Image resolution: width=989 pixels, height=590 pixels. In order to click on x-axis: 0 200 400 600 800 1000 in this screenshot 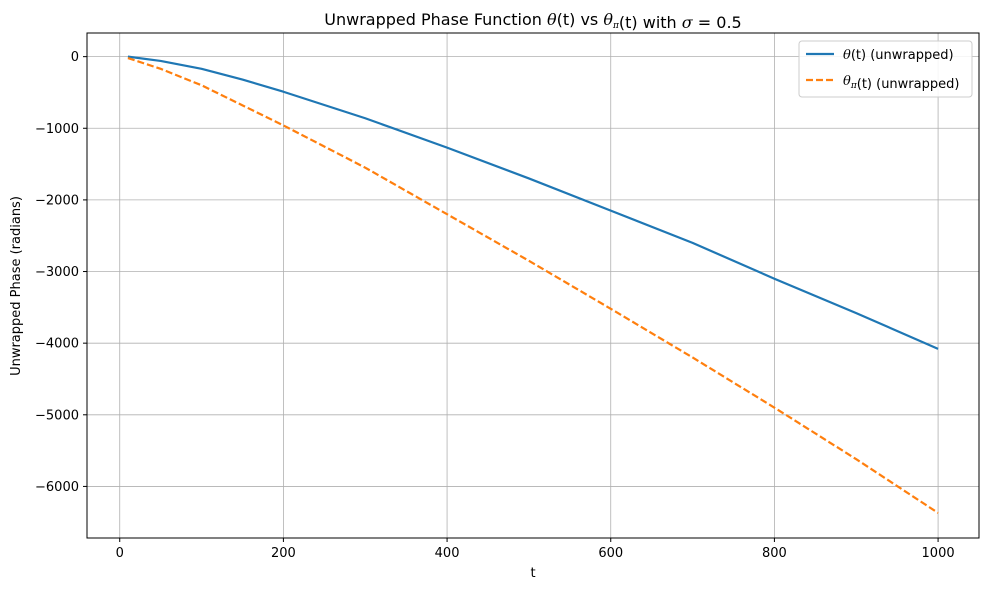, I will do `click(535, 549)`.